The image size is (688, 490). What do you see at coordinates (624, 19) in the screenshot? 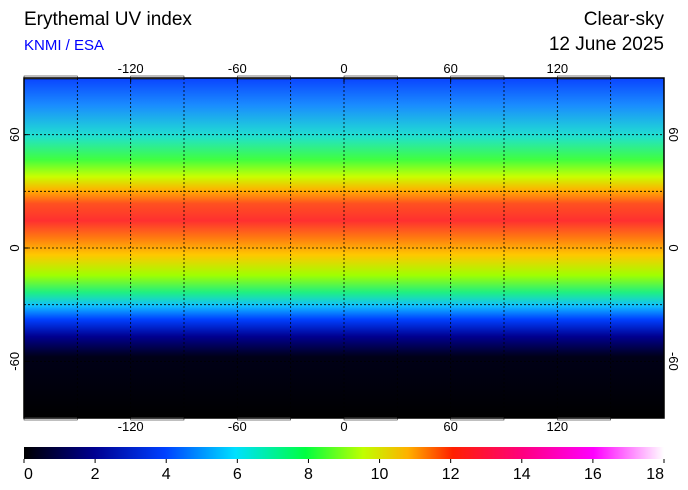
I see `mode: Clear-sky` at bounding box center [624, 19].